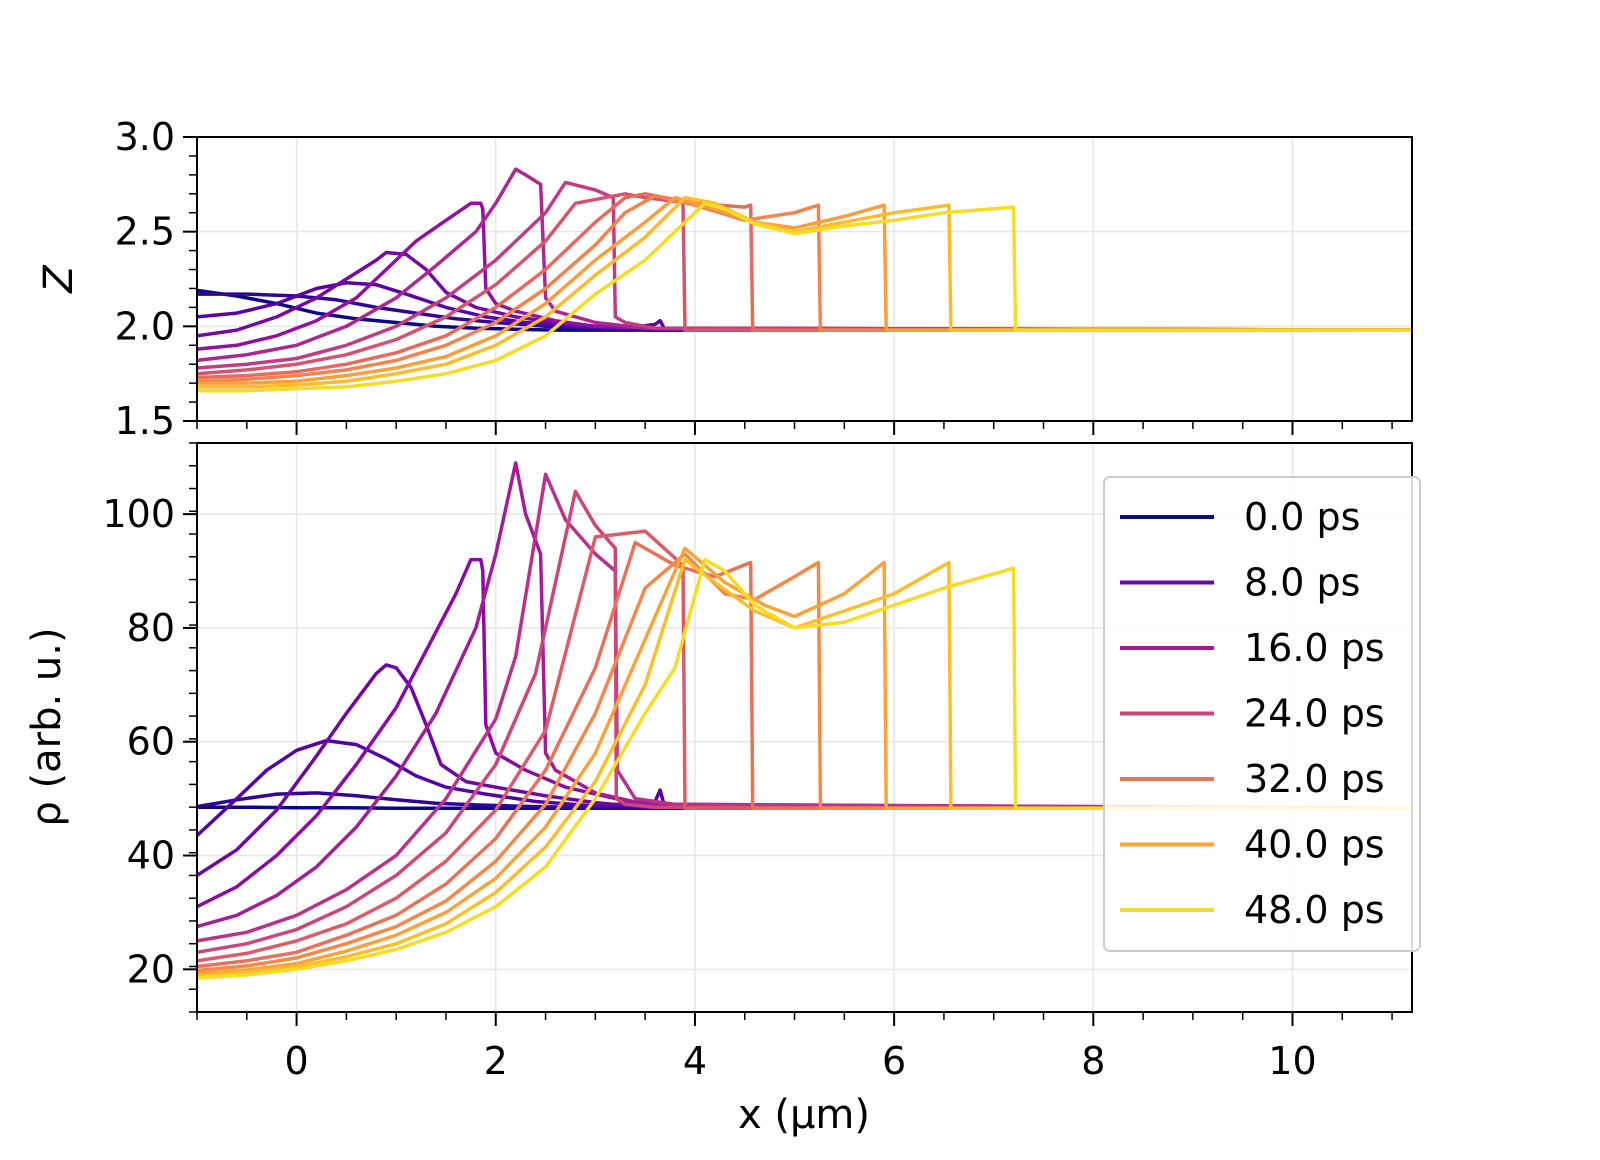 Image resolution: width=1600 pixels, height=1160 pixels. What do you see at coordinates (145, 421) in the screenshot?
I see `y-tick-label: 1.5` at bounding box center [145, 421].